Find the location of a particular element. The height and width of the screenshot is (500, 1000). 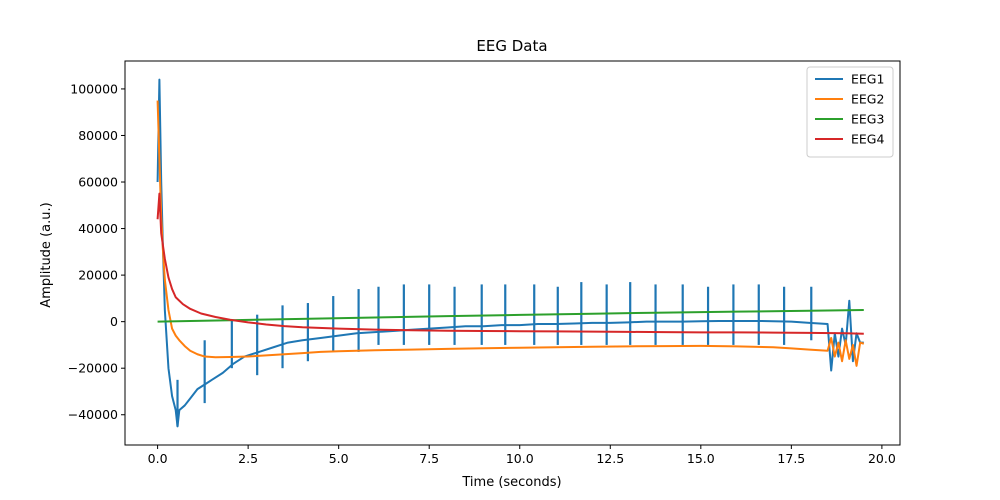

chart-title: EEG Data is located at coordinates (511, 46).